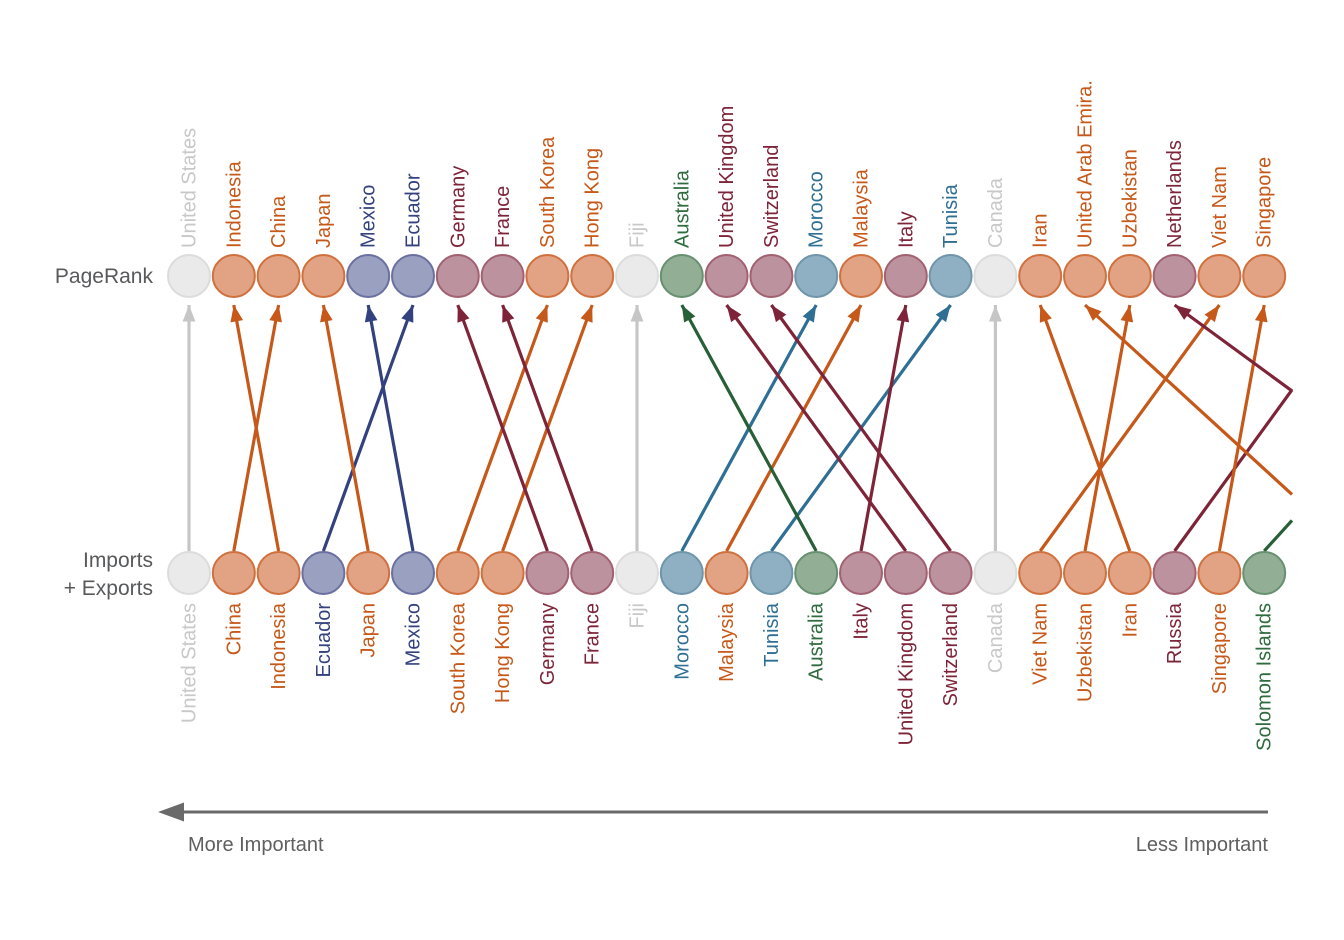  Describe the element at coordinates (1265, 202) in the screenshot. I see `pagerank-label-singapore: Singapore` at that location.